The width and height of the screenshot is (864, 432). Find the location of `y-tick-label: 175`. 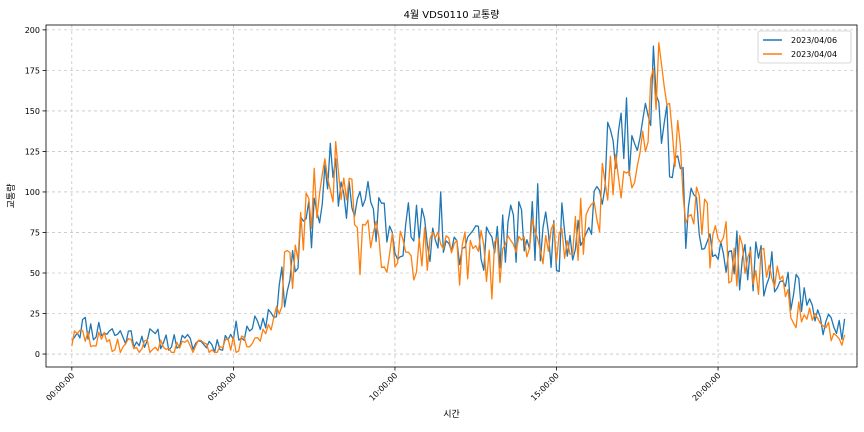

y-tick-label: 175 is located at coordinates (32, 70).